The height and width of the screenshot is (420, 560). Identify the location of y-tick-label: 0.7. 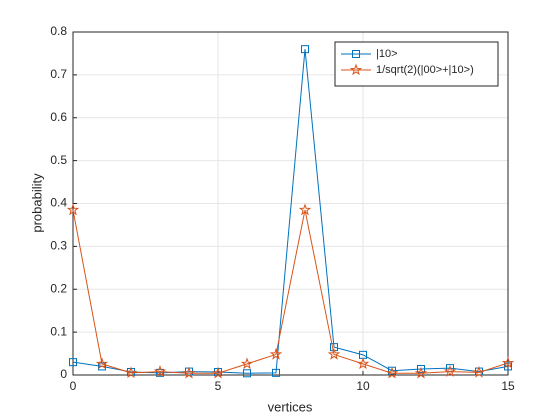
(58, 74).